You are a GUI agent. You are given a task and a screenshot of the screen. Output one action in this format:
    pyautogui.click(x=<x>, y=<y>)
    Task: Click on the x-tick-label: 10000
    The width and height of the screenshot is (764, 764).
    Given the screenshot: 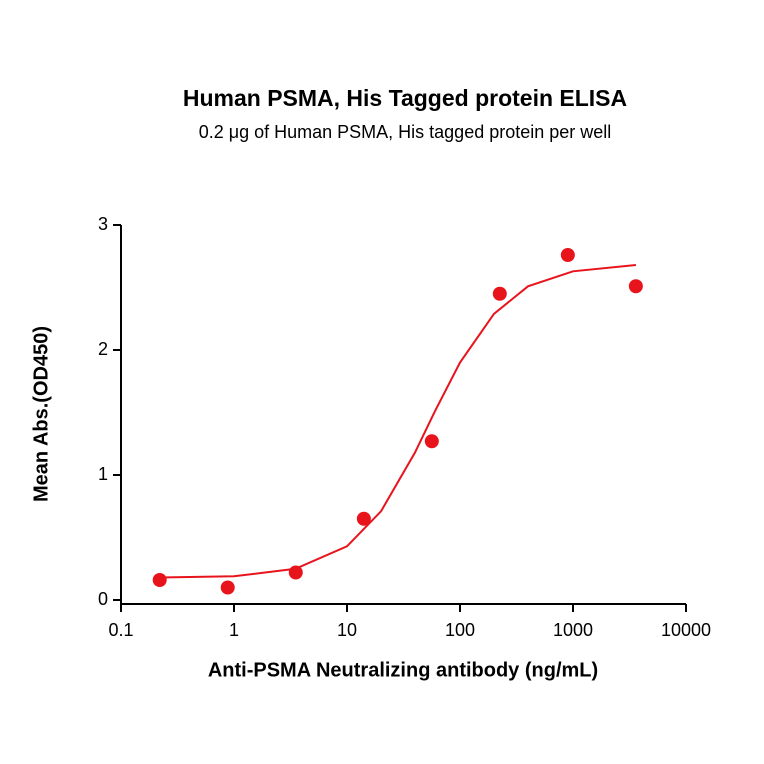 What is the action you would take?
    pyautogui.click(x=686, y=630)
    